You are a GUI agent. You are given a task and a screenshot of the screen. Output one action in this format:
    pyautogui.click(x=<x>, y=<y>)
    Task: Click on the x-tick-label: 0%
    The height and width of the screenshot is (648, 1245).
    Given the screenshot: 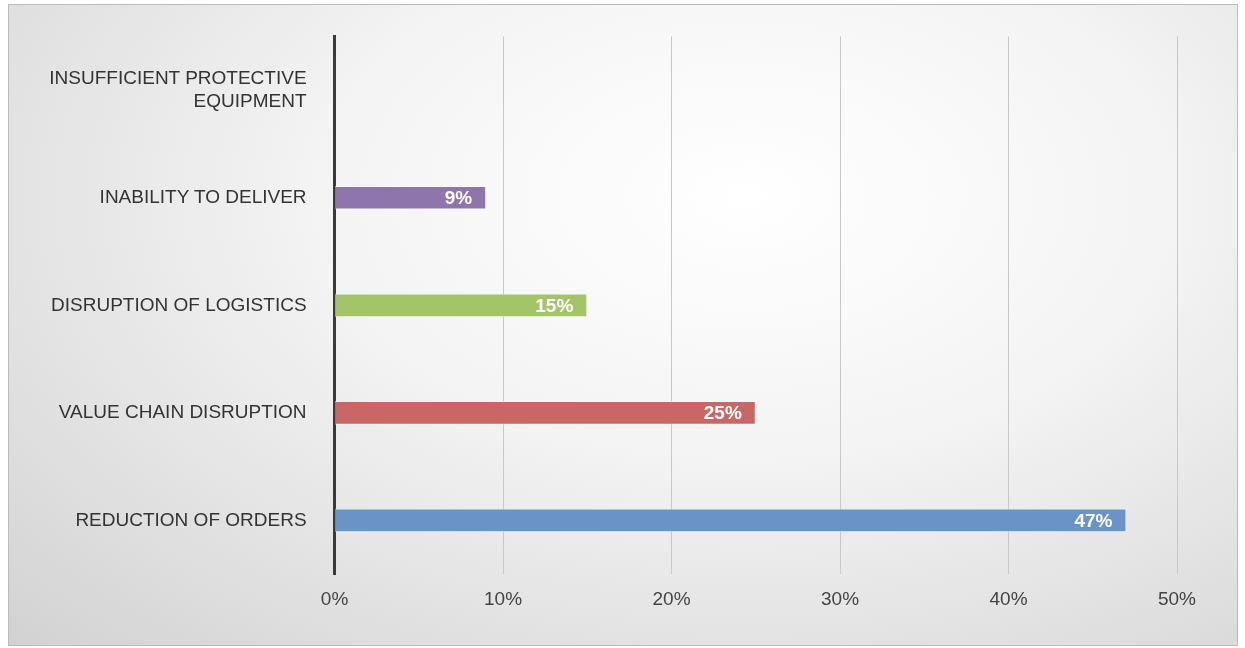 What is the action you would take?
    pyautogui.click(x=334, y=598)
    